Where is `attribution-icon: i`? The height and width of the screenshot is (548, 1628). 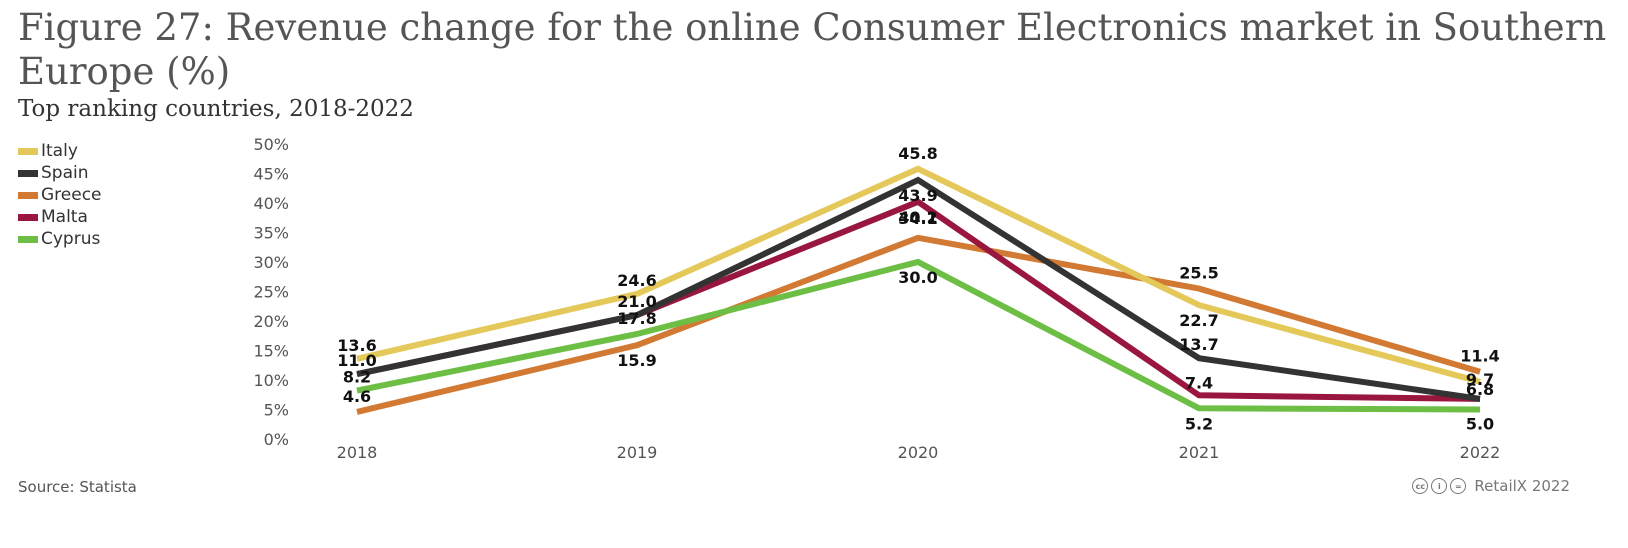 attribution-icon: i is located at coordinates (1439, 486).